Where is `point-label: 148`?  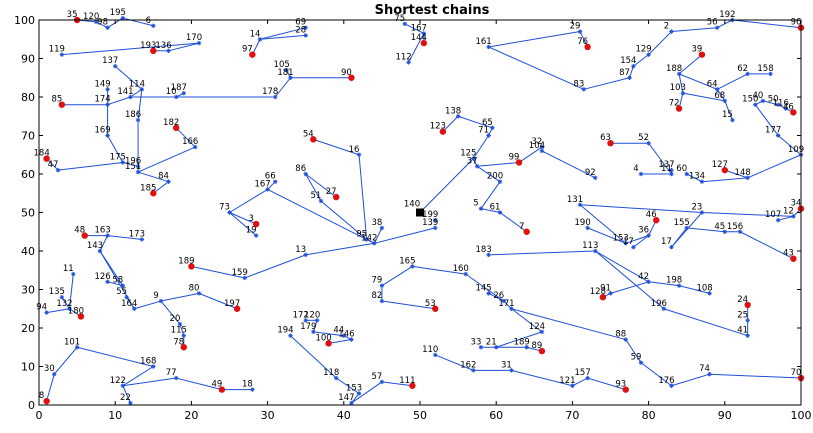
point-label: 148 is located at coordinates (743, 173).